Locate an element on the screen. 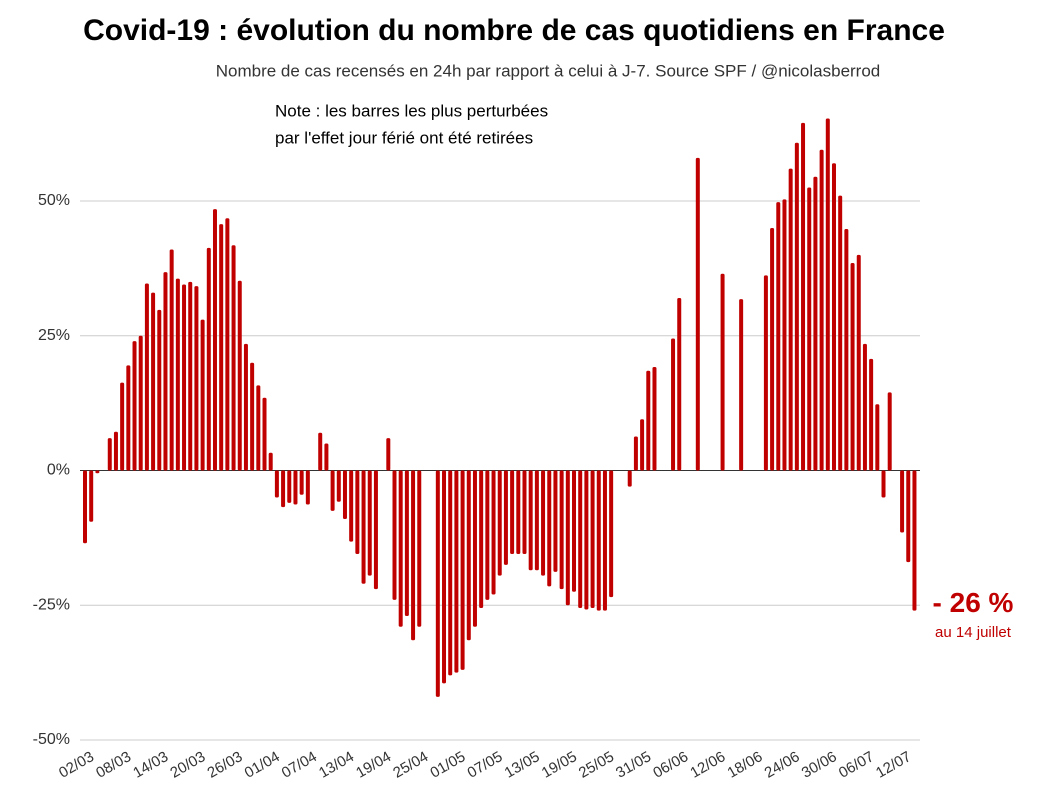 Image resolution: width=1041 pixels, height=795 pixels. x-tick-label: 25/05 is located at coordinates (596, 764).